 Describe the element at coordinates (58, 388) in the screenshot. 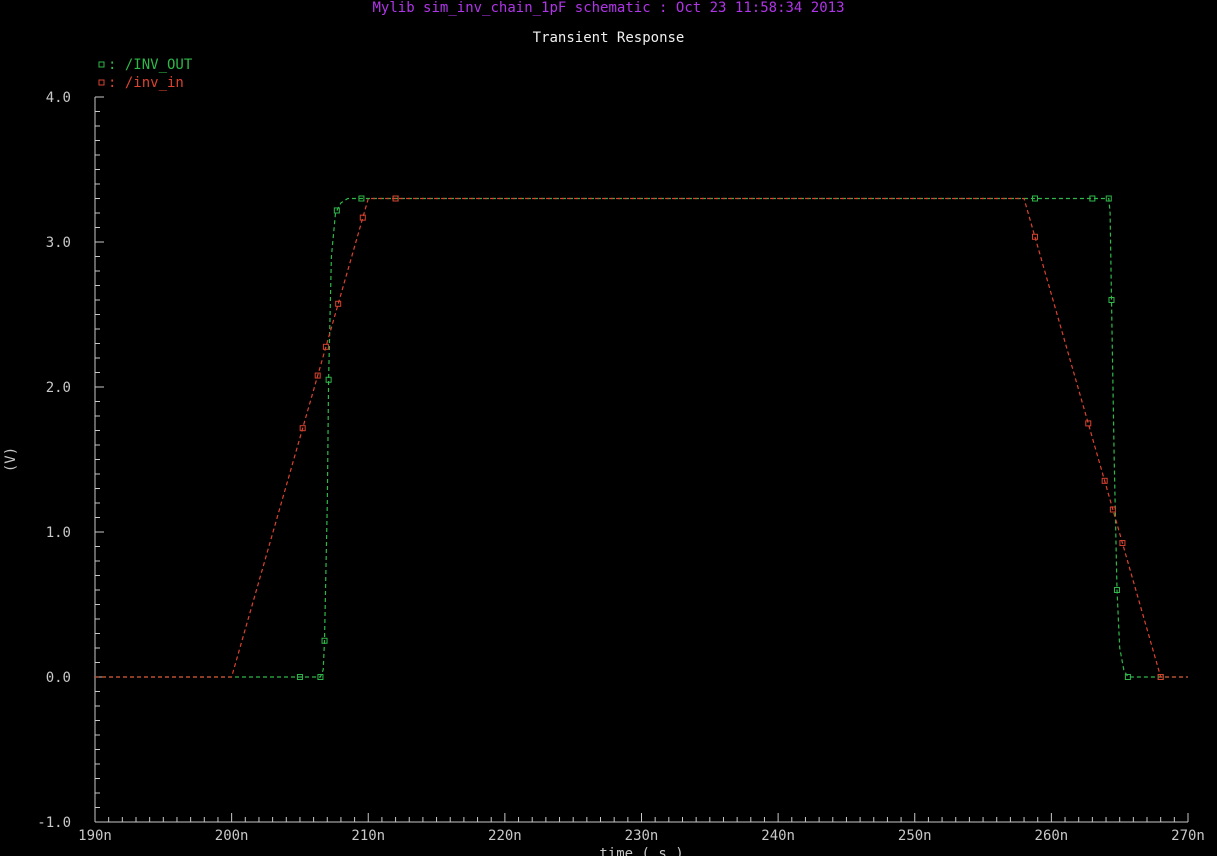

I see `y-tick-label: 2.0` at that location.